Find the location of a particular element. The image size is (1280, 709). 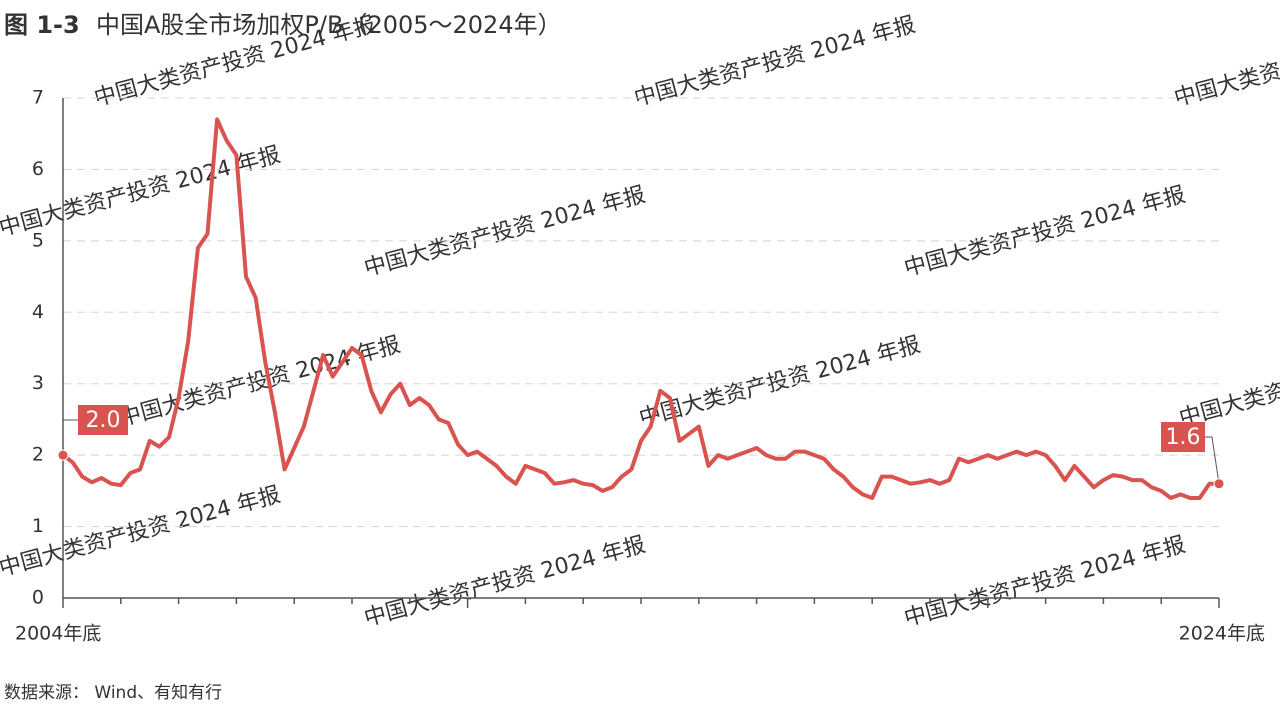

y-tick-label: 3 is located at coordinates (38, 383).